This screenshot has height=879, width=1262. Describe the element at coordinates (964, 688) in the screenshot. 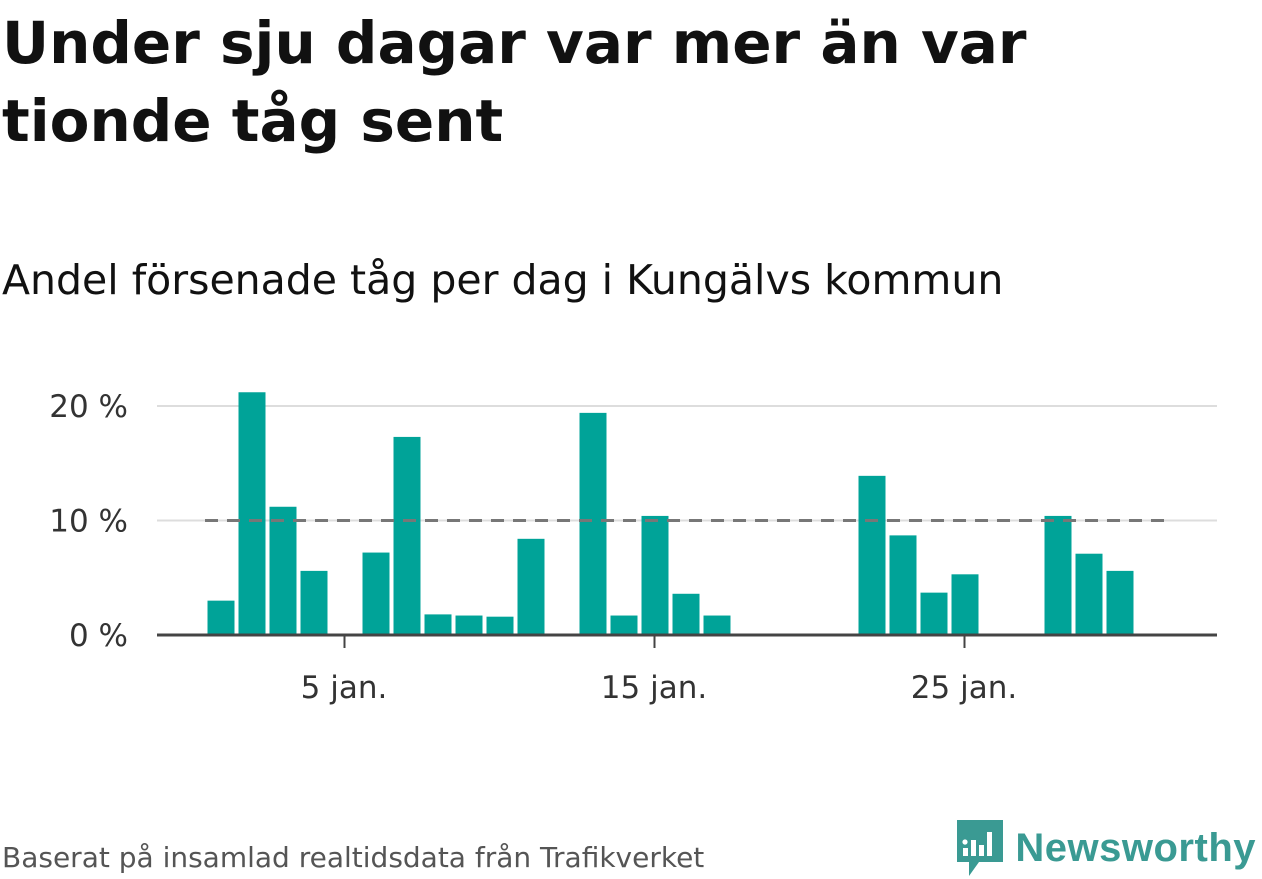

I see `x-tick-label: 25 jan.` at that location.